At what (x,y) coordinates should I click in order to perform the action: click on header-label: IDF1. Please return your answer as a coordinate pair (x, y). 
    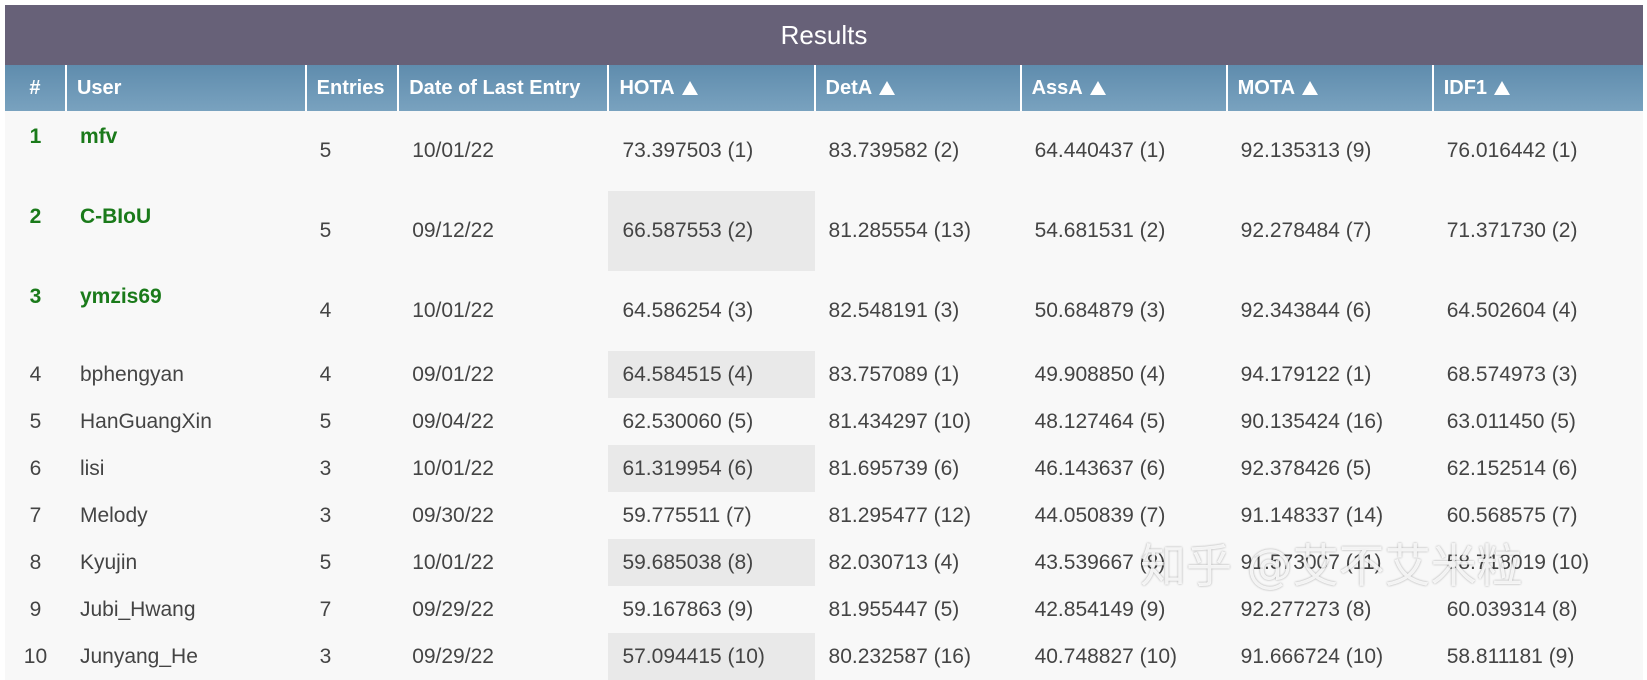
    Looking at the image, I should click on (1465, 87).